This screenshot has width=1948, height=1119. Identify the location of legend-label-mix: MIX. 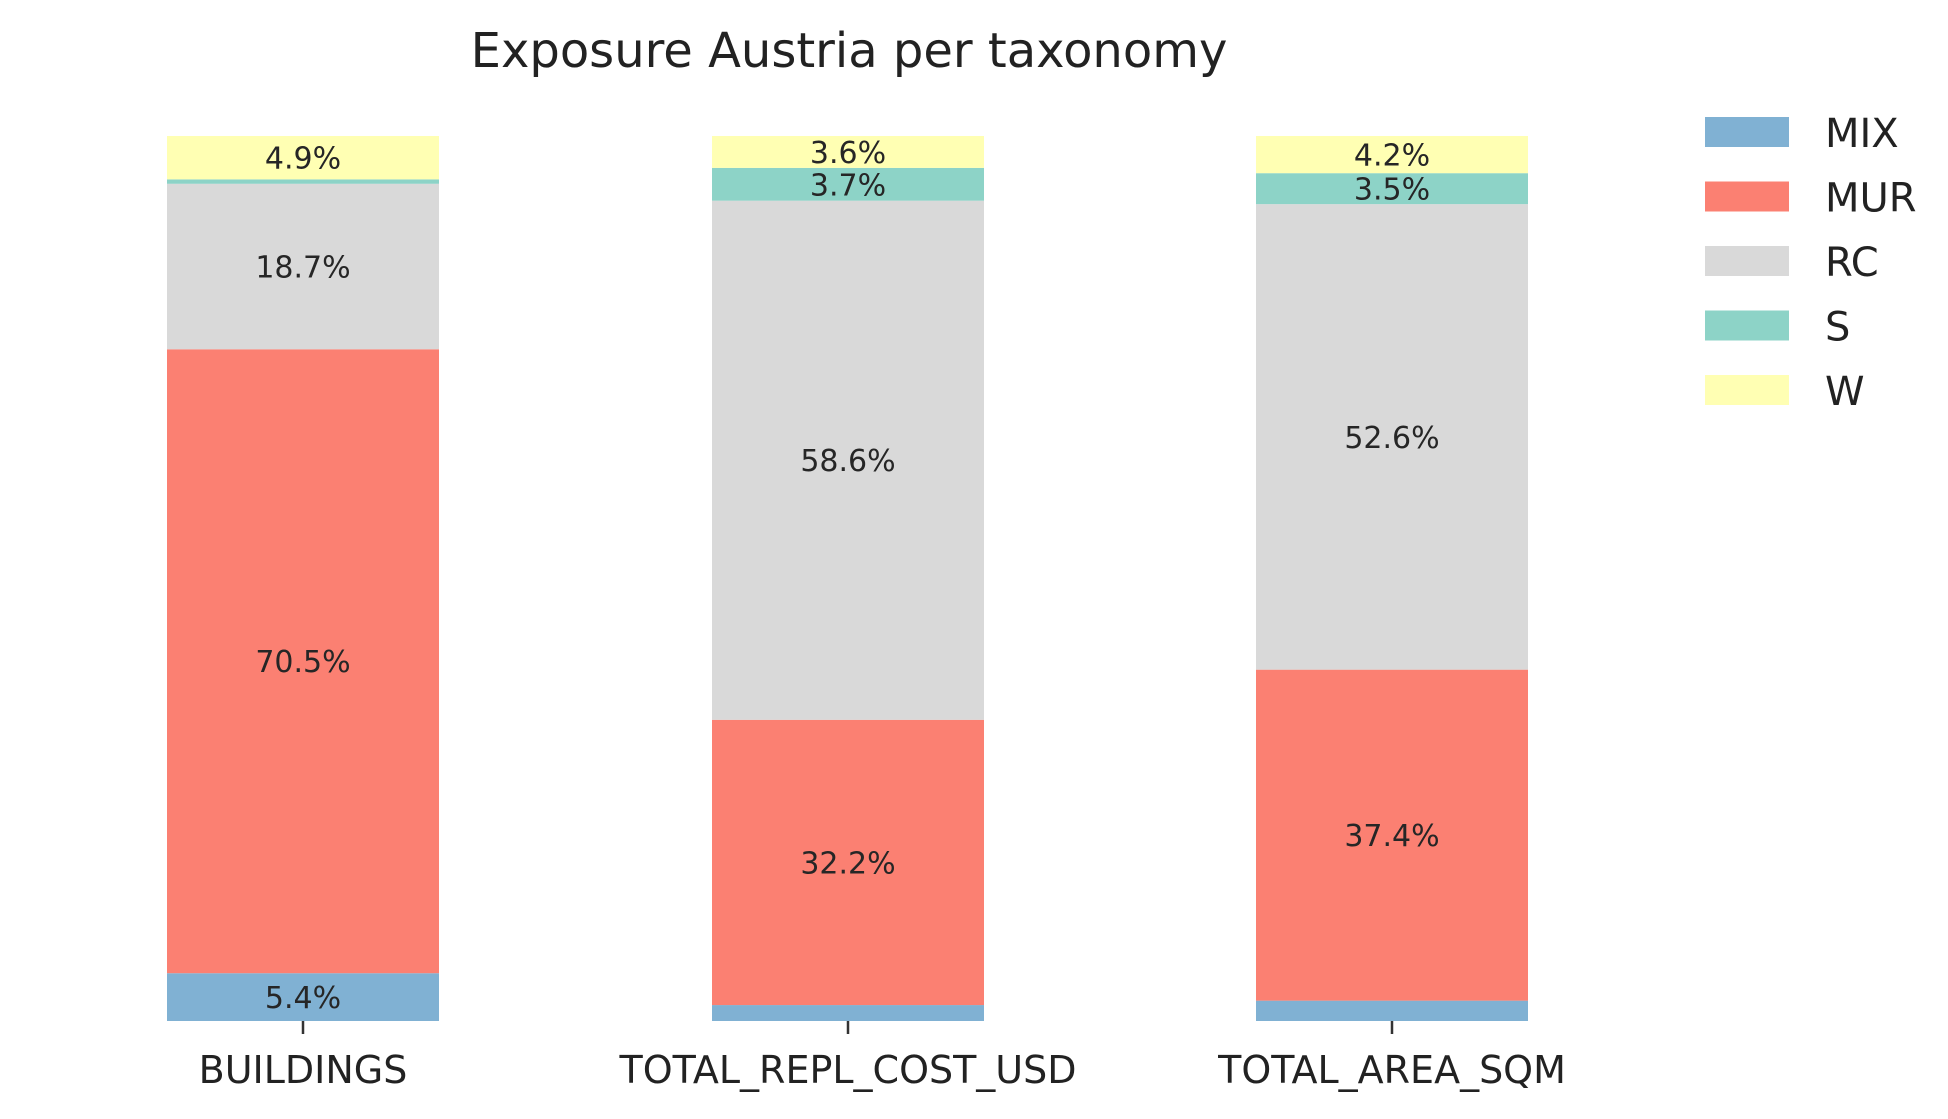
(1862, 134).